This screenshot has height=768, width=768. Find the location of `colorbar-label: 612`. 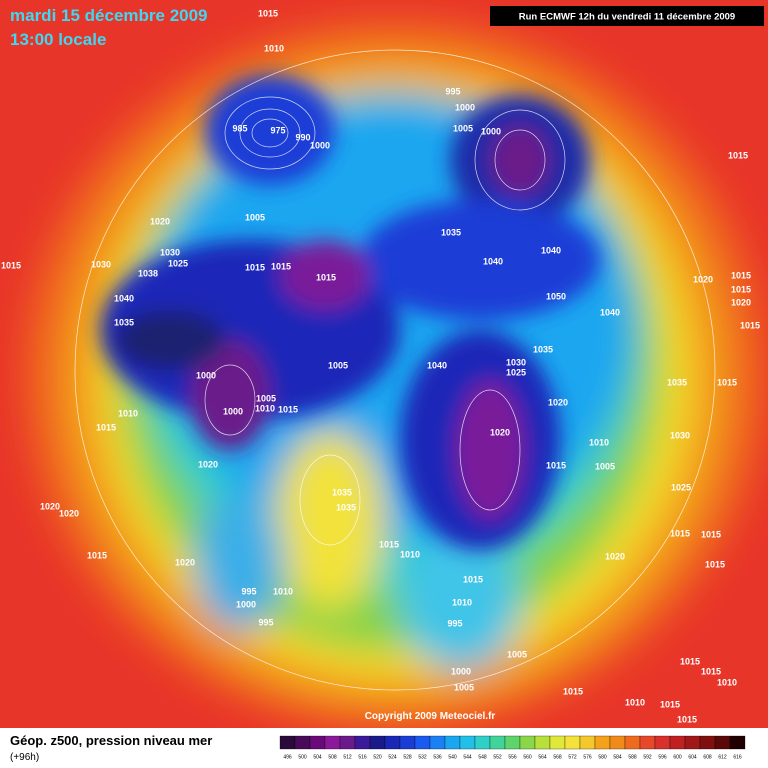

colorbar-label: 612 is located at coordinates (722, 757).